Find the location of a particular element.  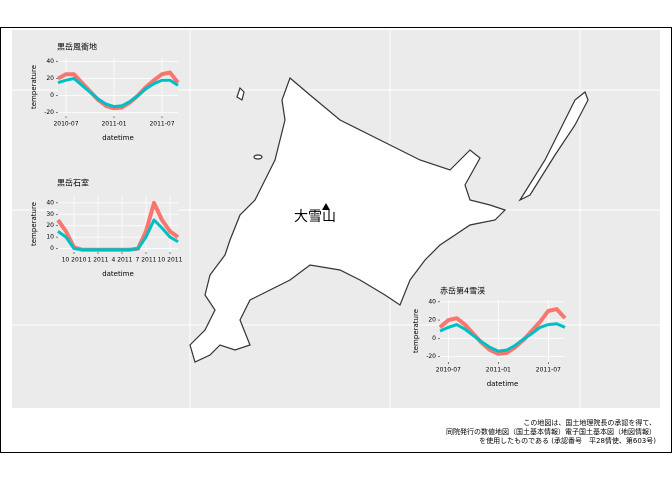

x-tick-label: 4 2011 is located at coordinates (122, 260).